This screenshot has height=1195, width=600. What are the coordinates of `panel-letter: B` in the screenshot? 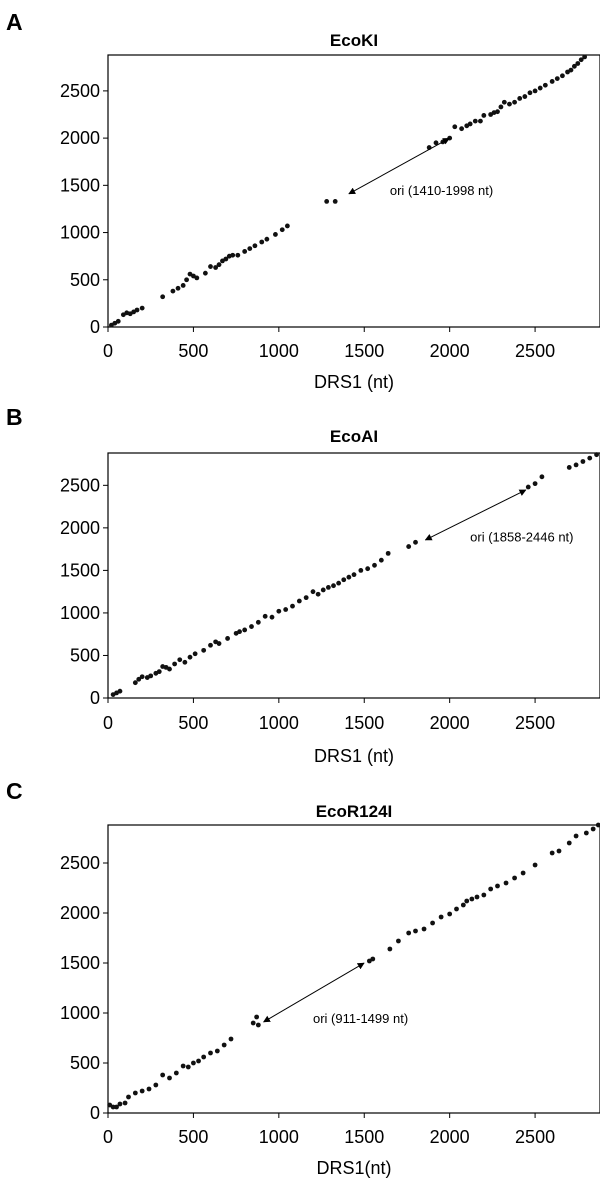 It's located at (14, 417).